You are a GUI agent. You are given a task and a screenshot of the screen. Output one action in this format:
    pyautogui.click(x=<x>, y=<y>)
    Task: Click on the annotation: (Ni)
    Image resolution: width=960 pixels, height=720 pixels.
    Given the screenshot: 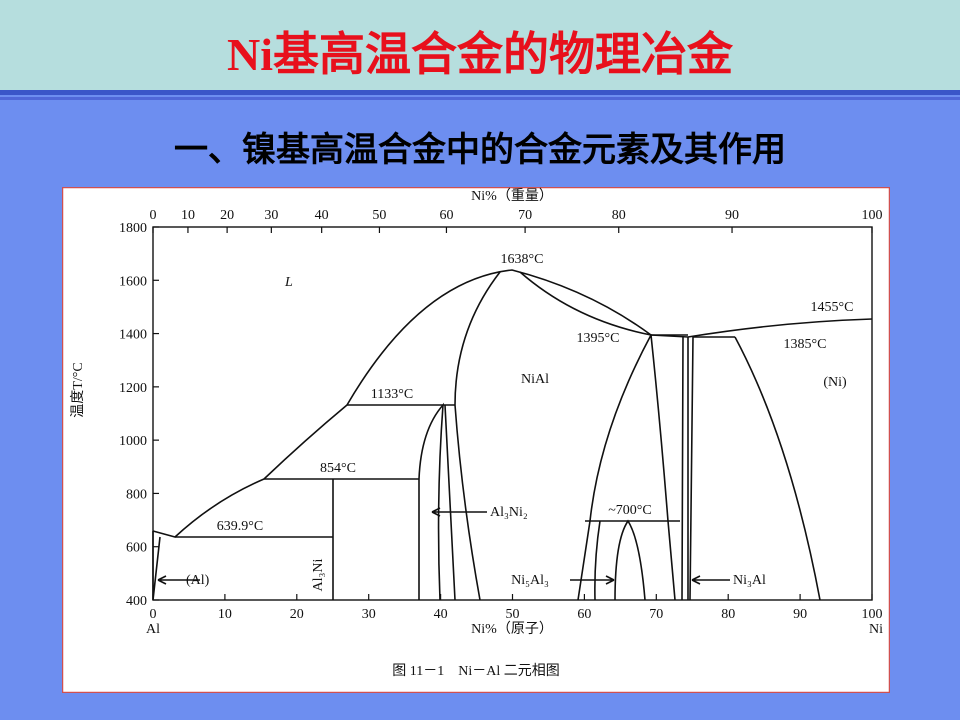 What is the action you would take?
    pyautogui.click(x=835, y=382)
    